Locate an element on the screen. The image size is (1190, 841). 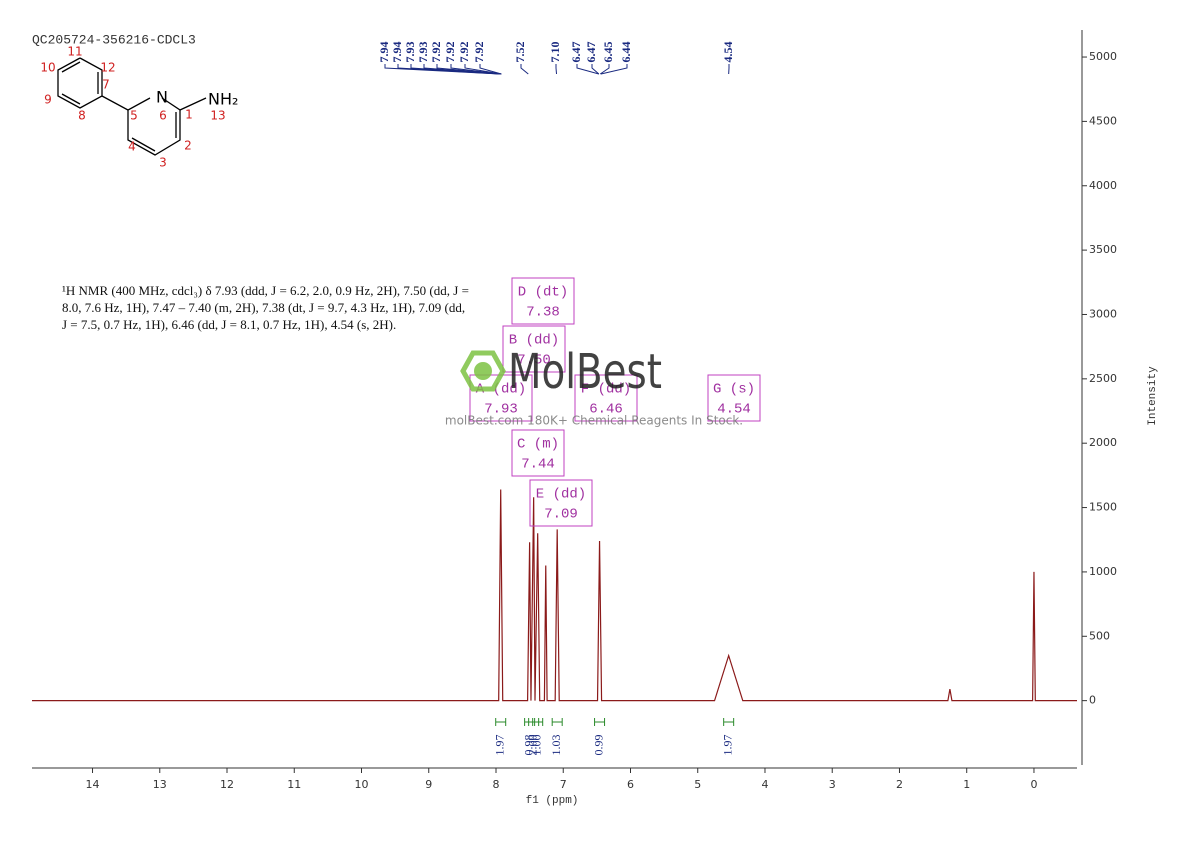
integral-label: 1.00 is located at coordinates (536, 745).